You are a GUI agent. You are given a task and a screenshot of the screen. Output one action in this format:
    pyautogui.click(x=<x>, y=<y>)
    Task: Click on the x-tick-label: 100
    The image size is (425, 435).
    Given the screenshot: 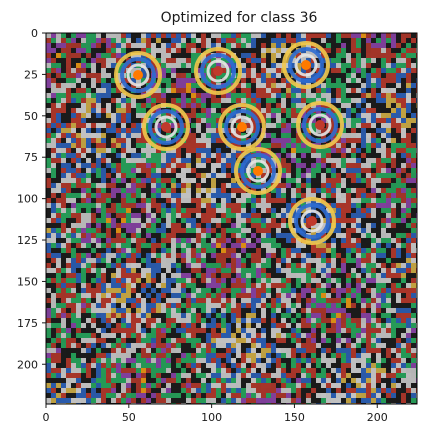 What is the action you would take?
    pyautogui.click(x=211, y=417)
    